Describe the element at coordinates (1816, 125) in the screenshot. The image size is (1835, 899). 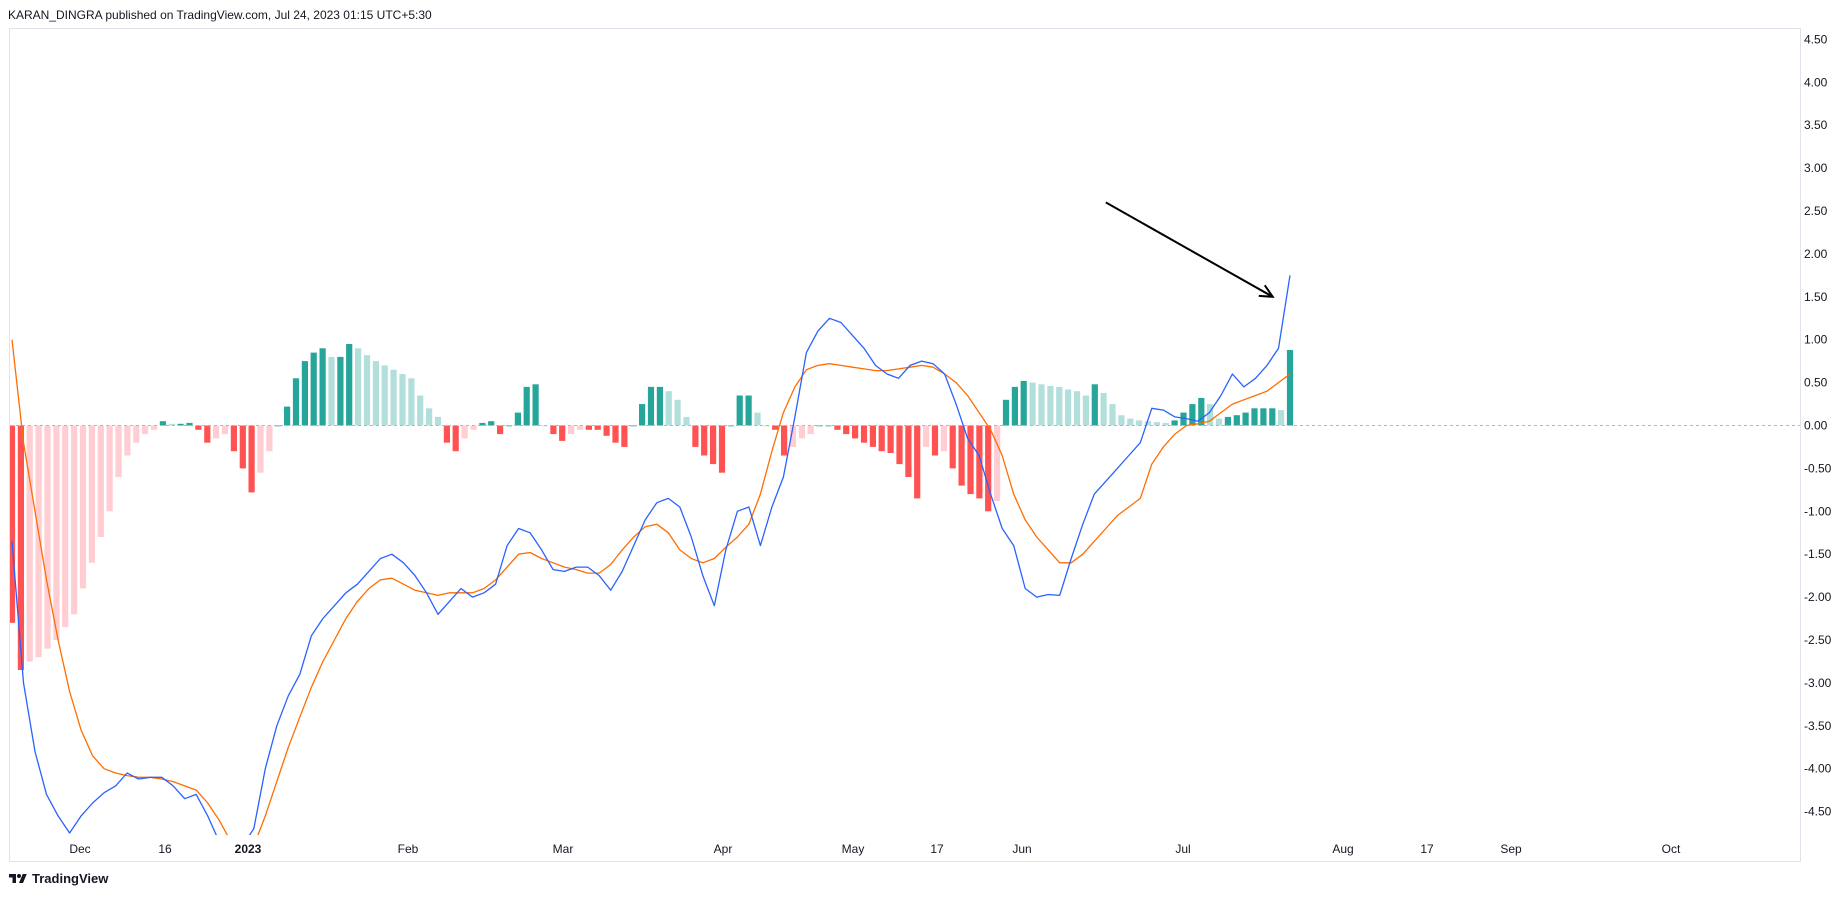
I see `y-tick-label: 3.50` at that location.